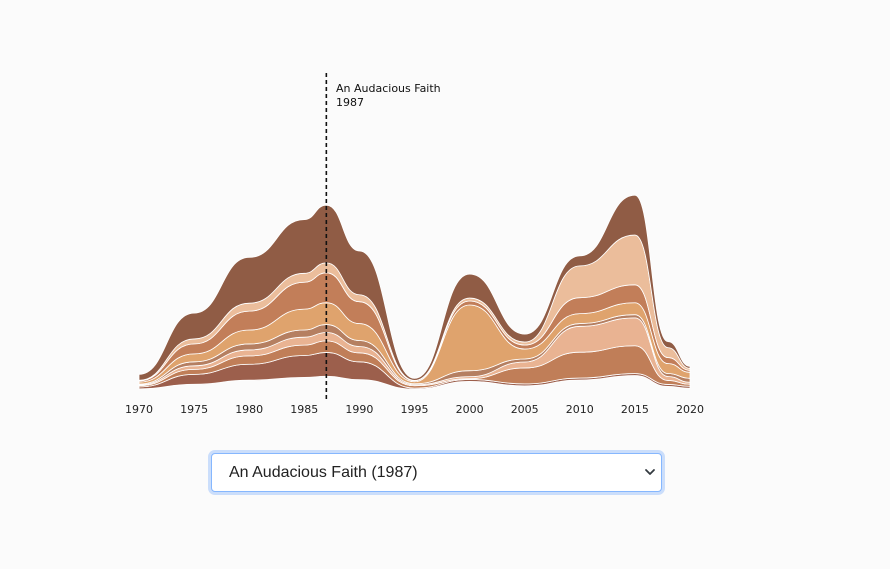 This screenshot has height=569, width=890. What do you see at coordinates (525, 409) in the screenshot?
I see `x-tick-label: 2005` at bounding box center [525, 409].